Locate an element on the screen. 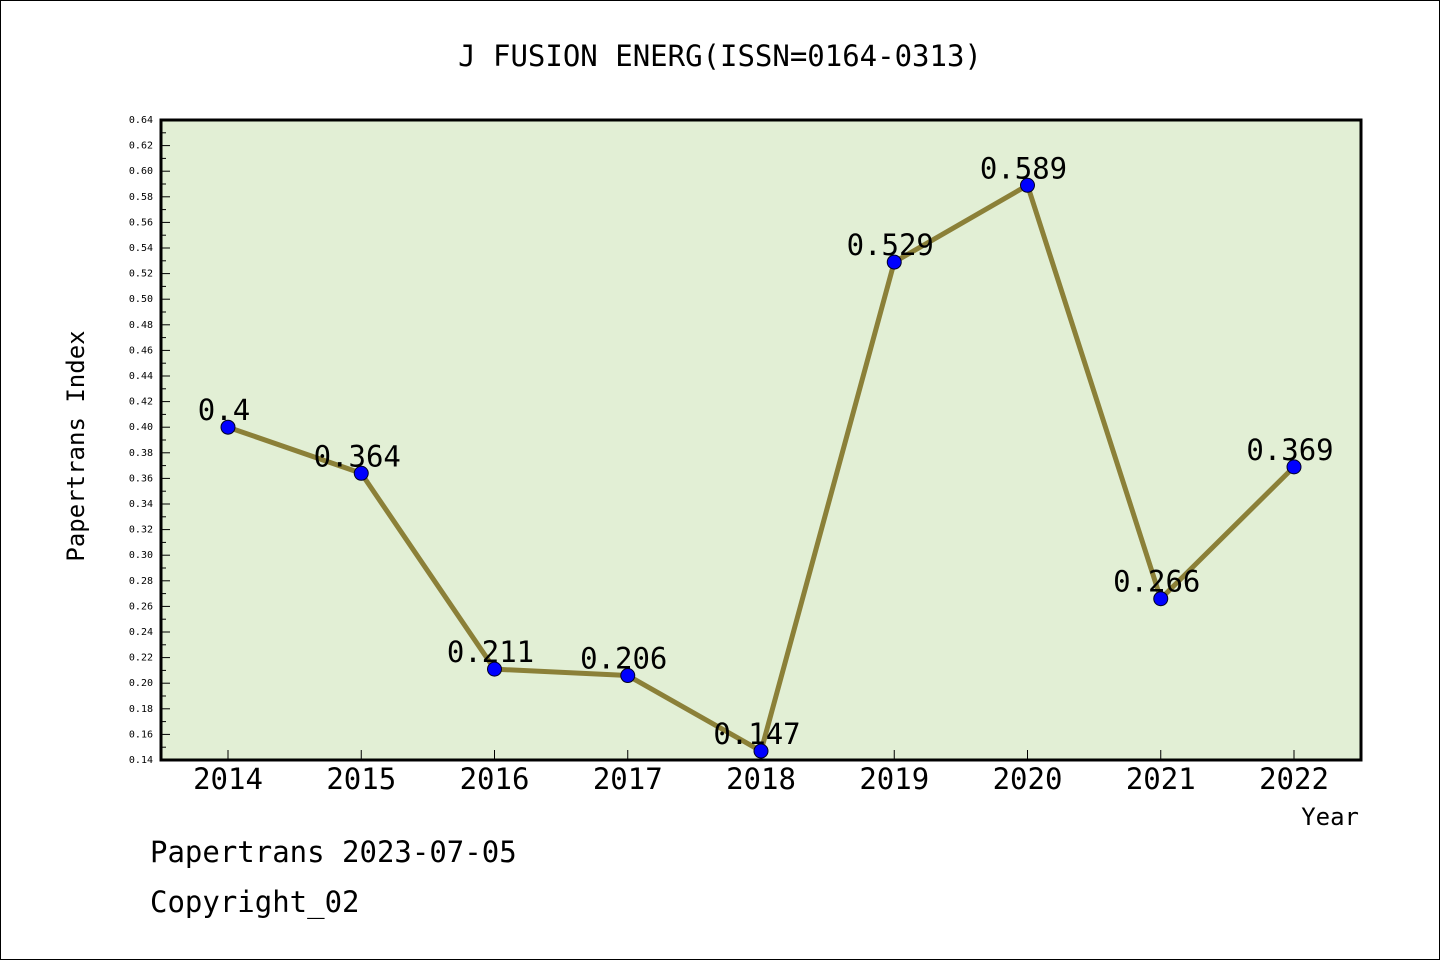 The width and height of the screenshot is (1440, 960). data-label: 0.364 is located at coordinates (357, 456).